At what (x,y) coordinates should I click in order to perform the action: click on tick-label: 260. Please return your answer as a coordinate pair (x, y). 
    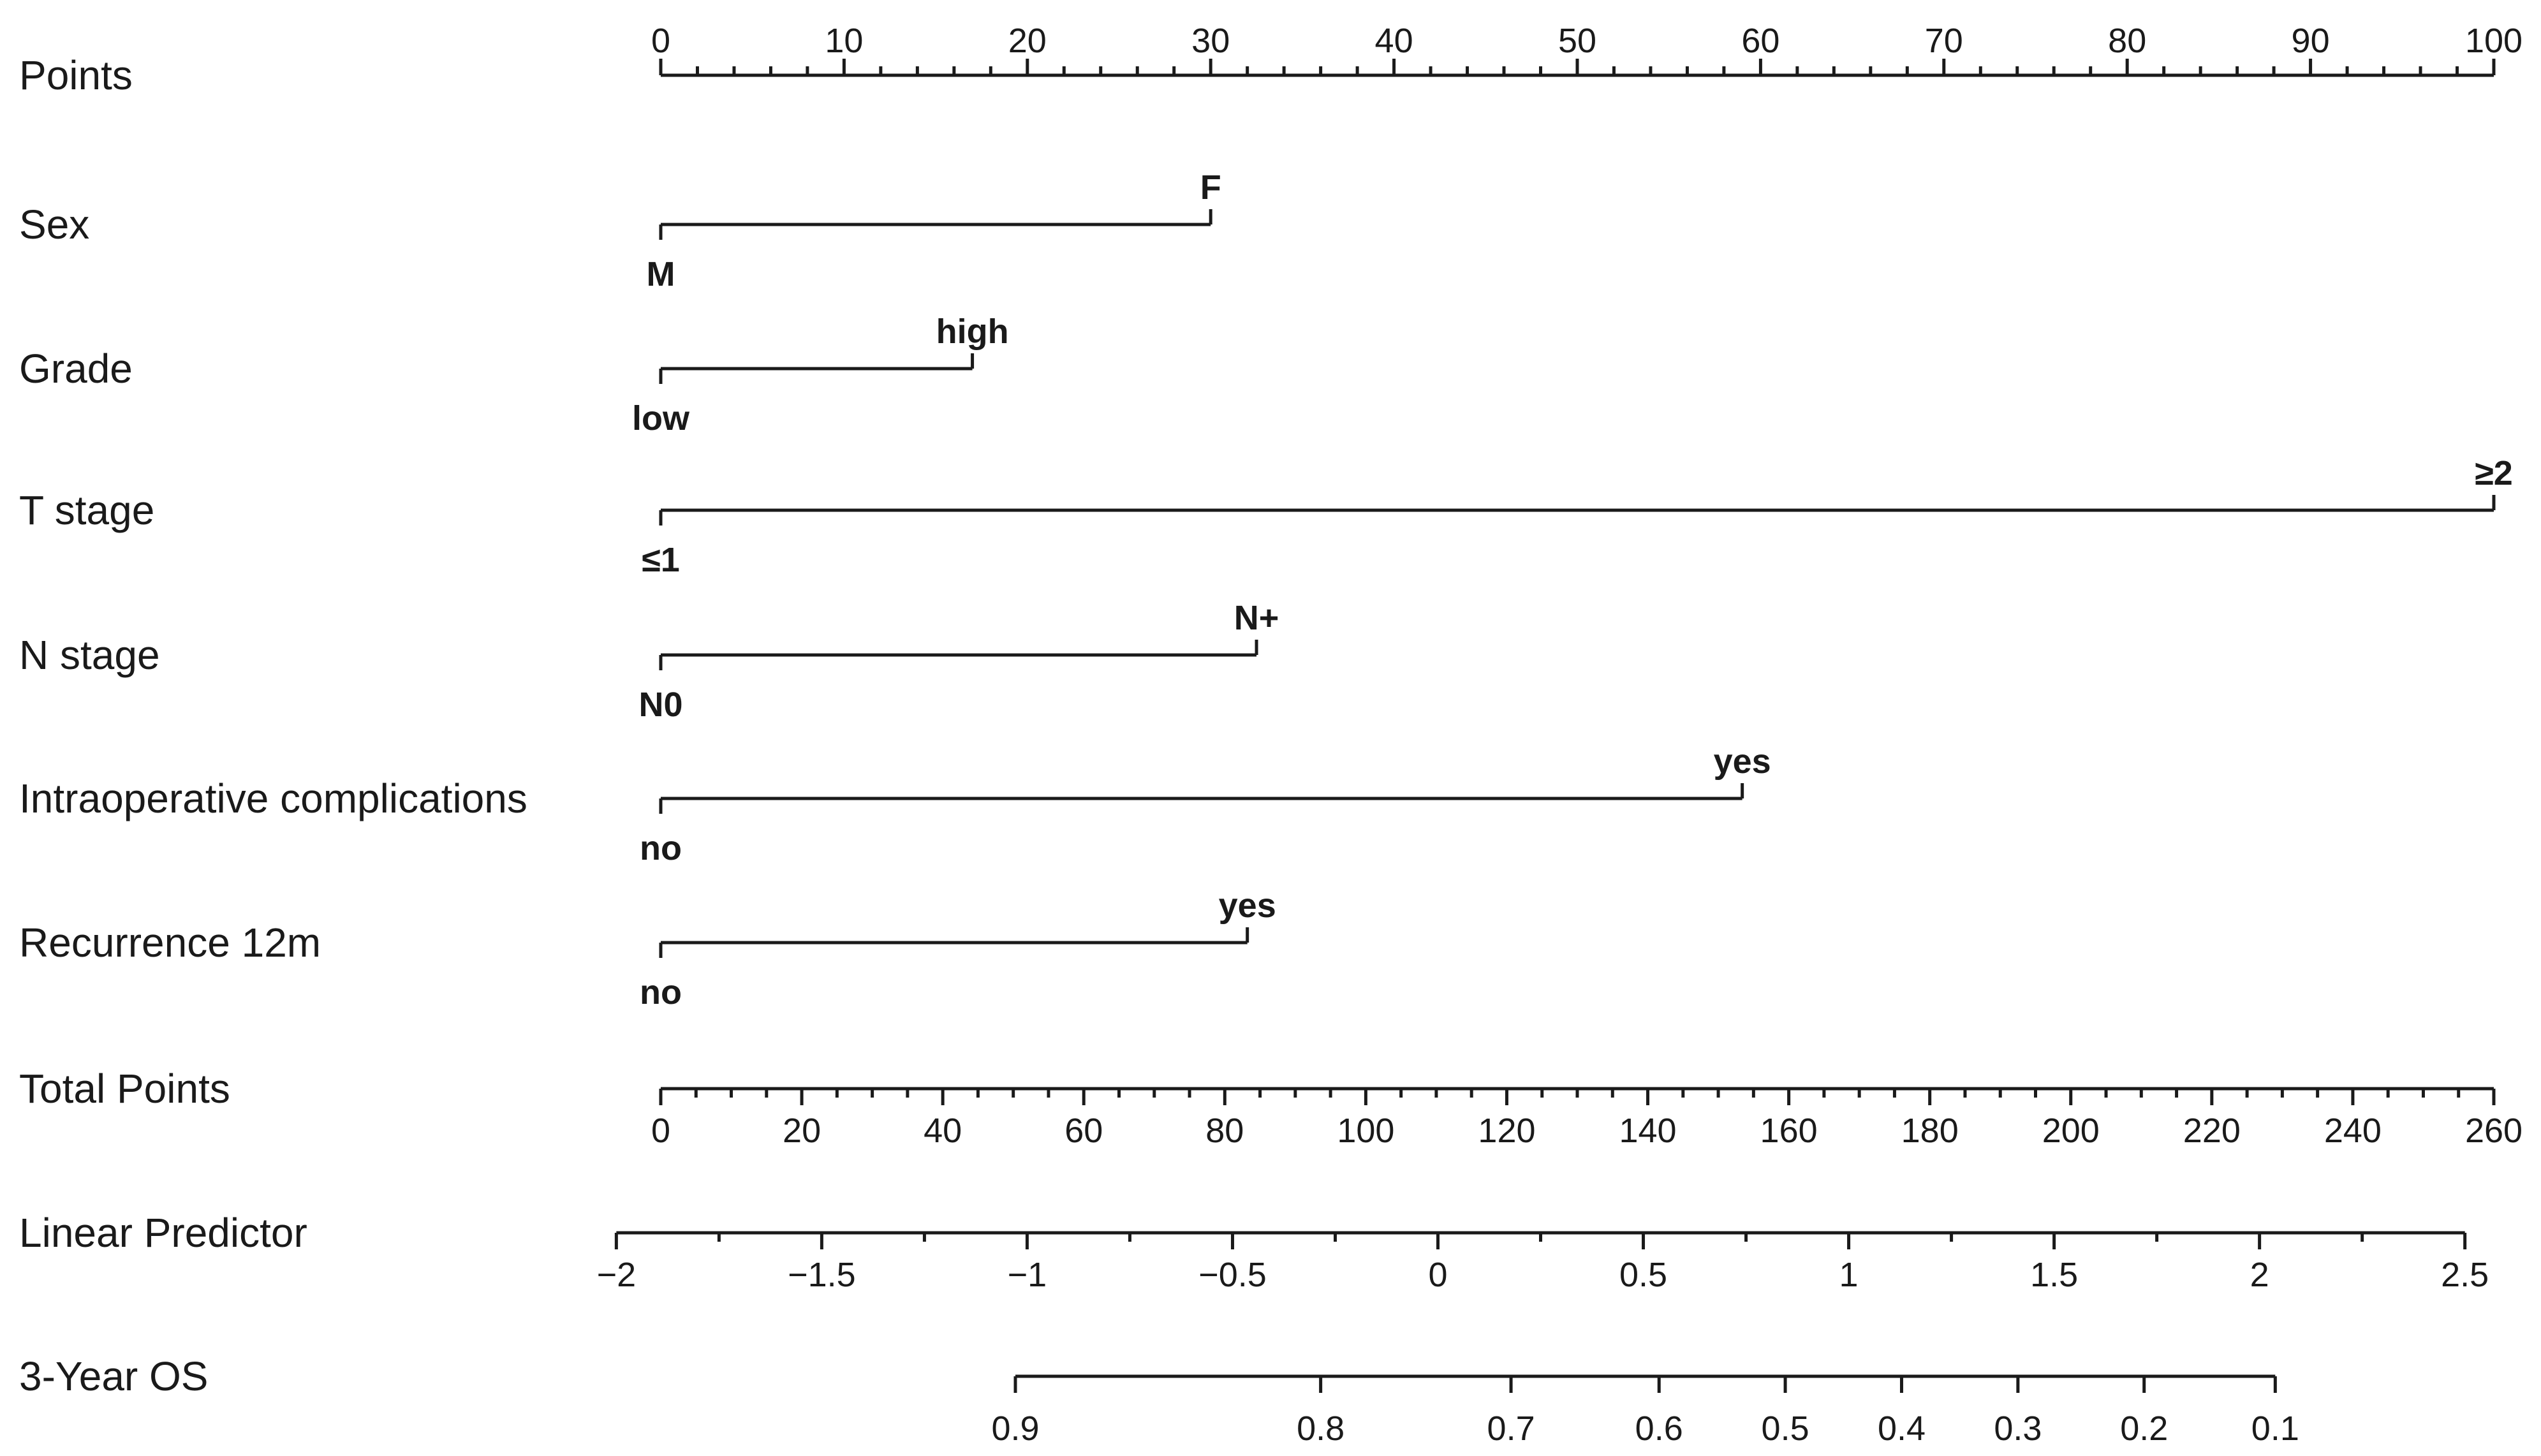
    Looking at the image, I should click on (2494, 1131).